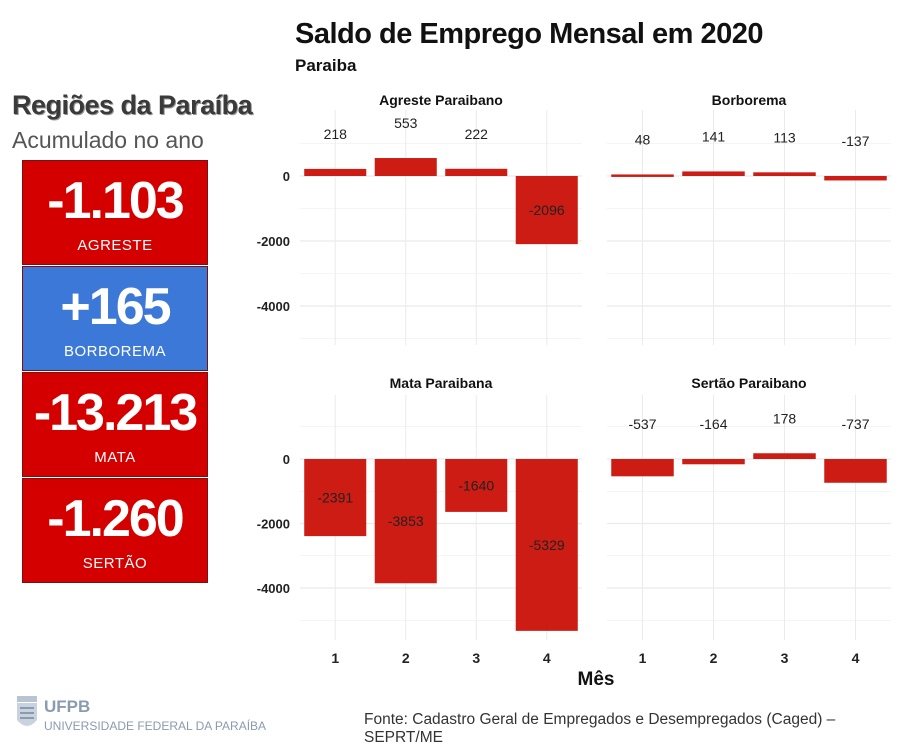  What do you see at coordinates (596, 679) in the screenshot?
I see `x-axis-label: Mês` at bounding box center [596, 679].